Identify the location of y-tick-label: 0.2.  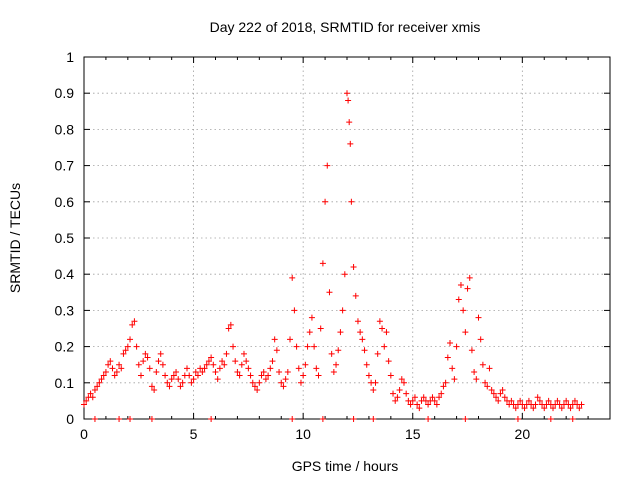
(65, 347).